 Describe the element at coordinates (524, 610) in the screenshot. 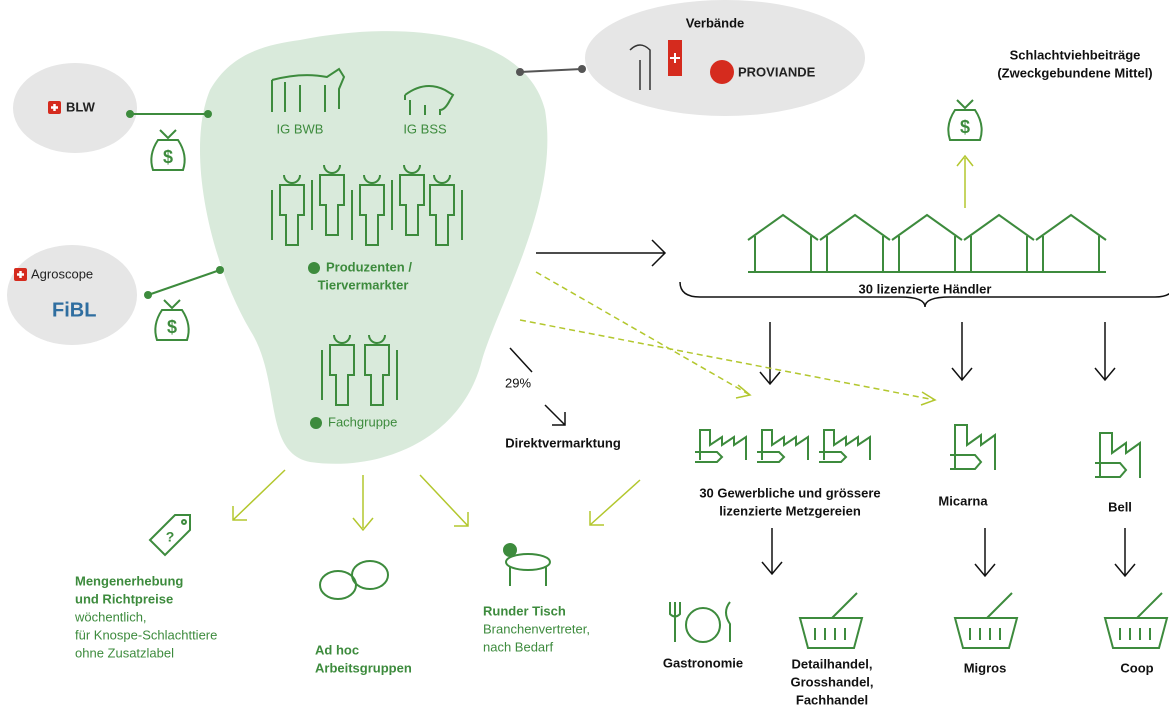

I see `runder-line: Runder Tisch` at that location.